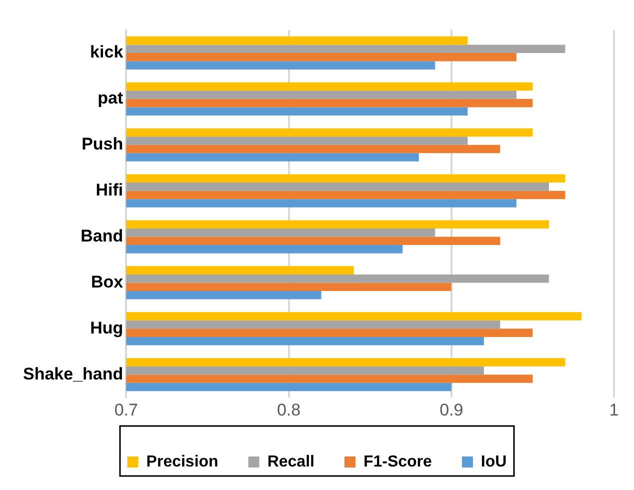  What do you see at coordinates (288, 410) in the screenshot?
I see `x-tick-label: 0.8` at bounding box center [288, 410].